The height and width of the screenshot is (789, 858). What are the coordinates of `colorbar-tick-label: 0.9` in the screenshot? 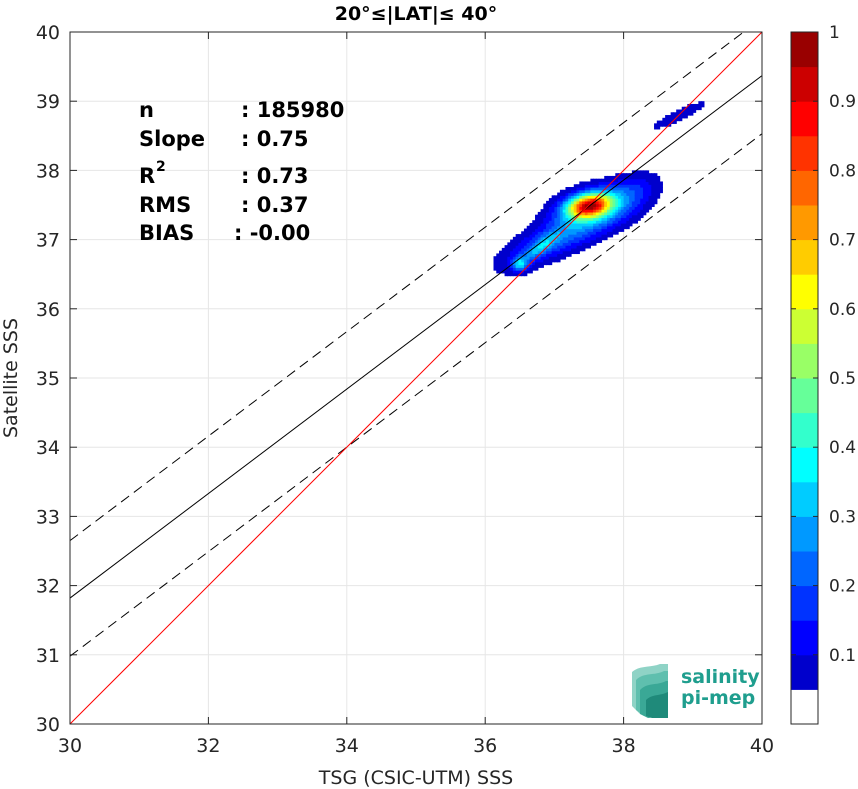 It's located at (842, 102).